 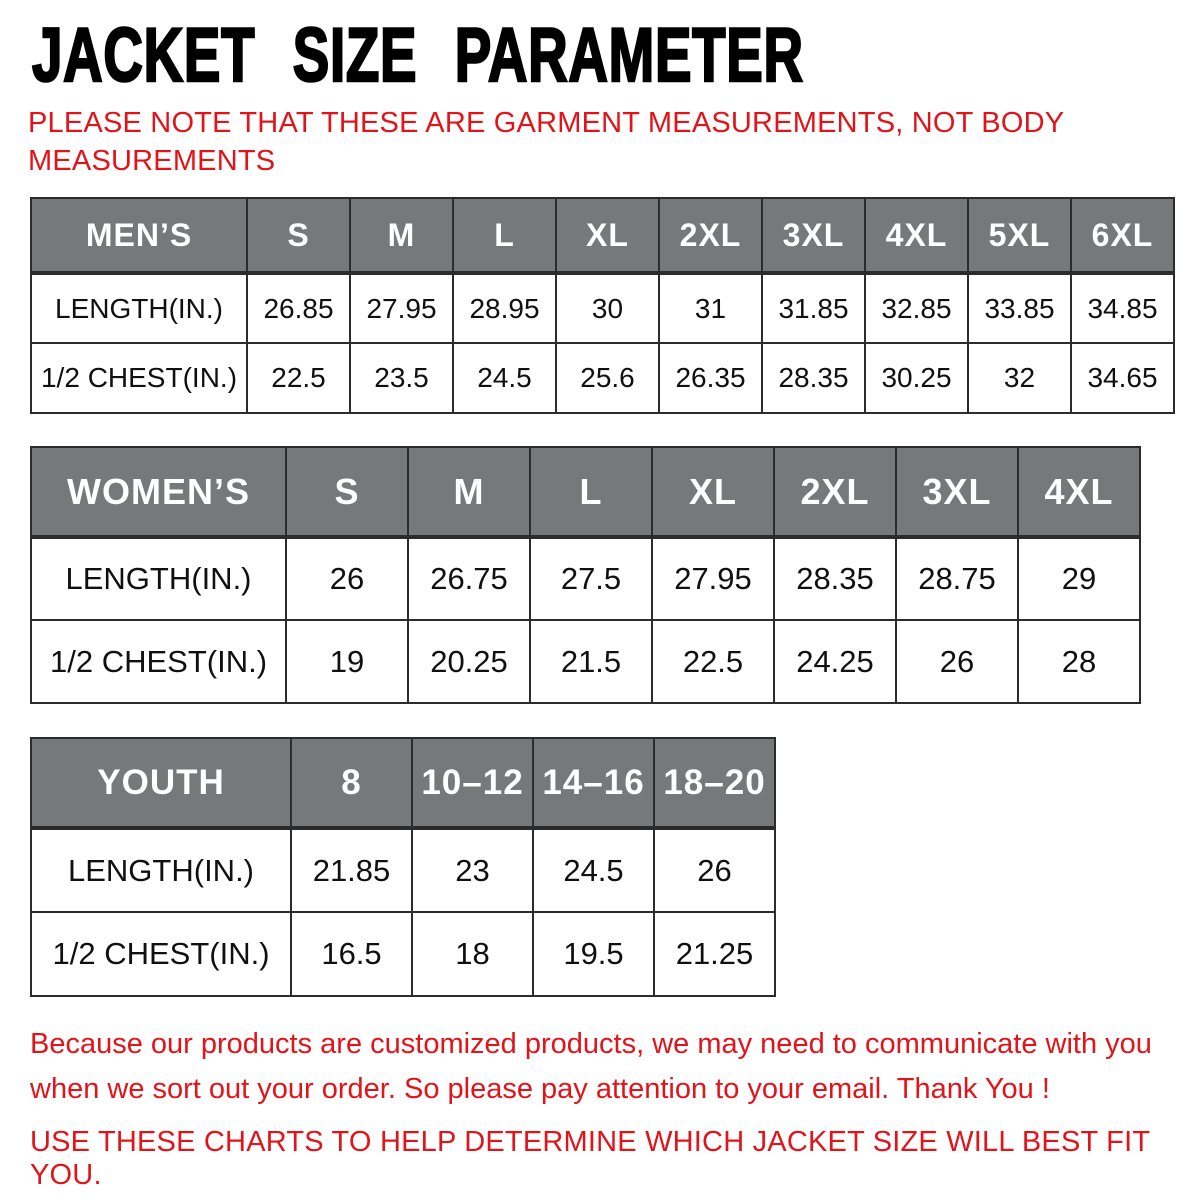 What do you see at coordinates (472, 954) in the screenshot?
I see `value-cell: 18` at bounding box center [472, 954].